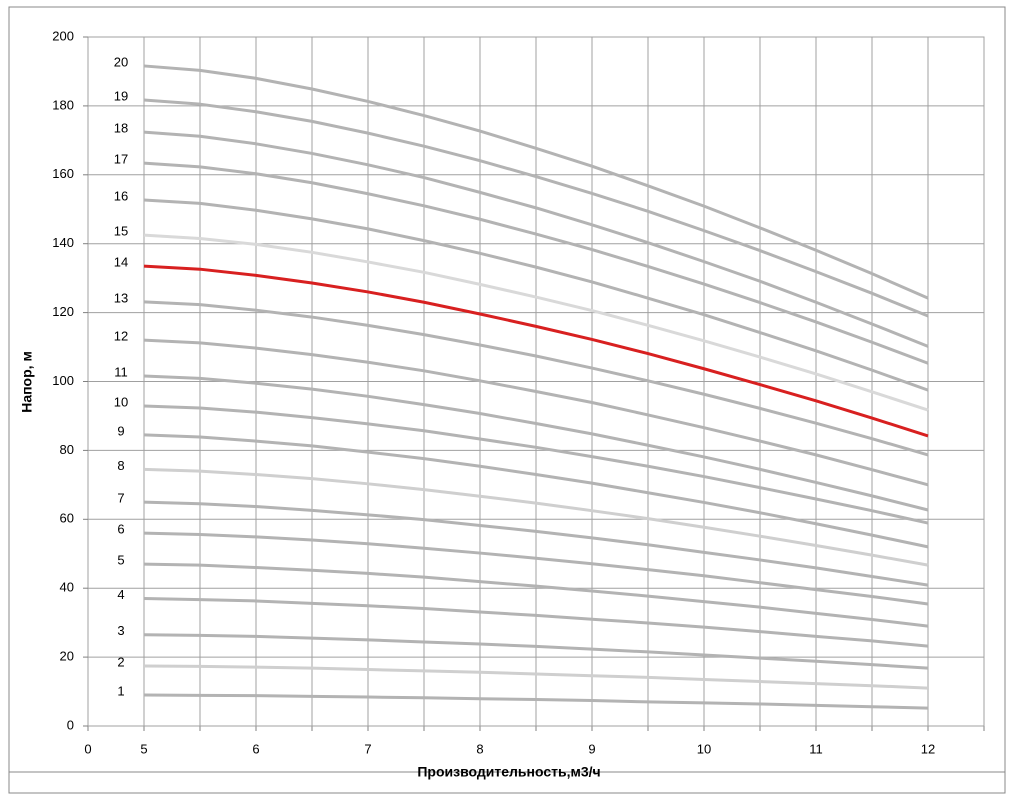 The height and width of the screenshot is (799, 1013). What do you see at coordinates (816, 748) in the screenshot?
I see `x-tick-label: 11` at bounding box center [816, 748].